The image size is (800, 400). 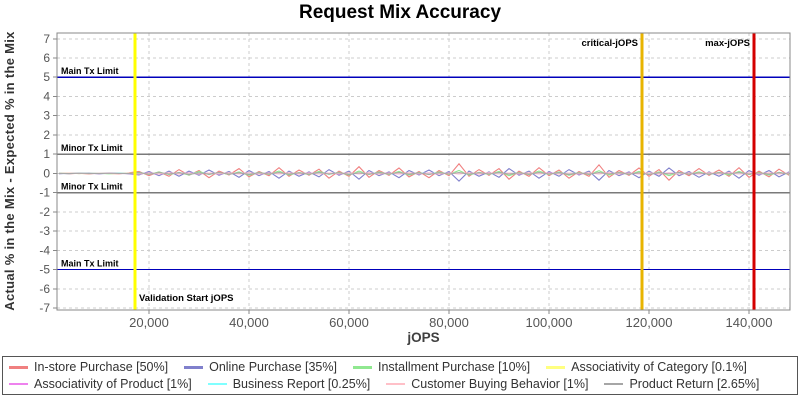 What do you see at coordinates (349, 322) in the screenshot?
I see `x-tick-label: 60,000` at bounding box center [349, 322].